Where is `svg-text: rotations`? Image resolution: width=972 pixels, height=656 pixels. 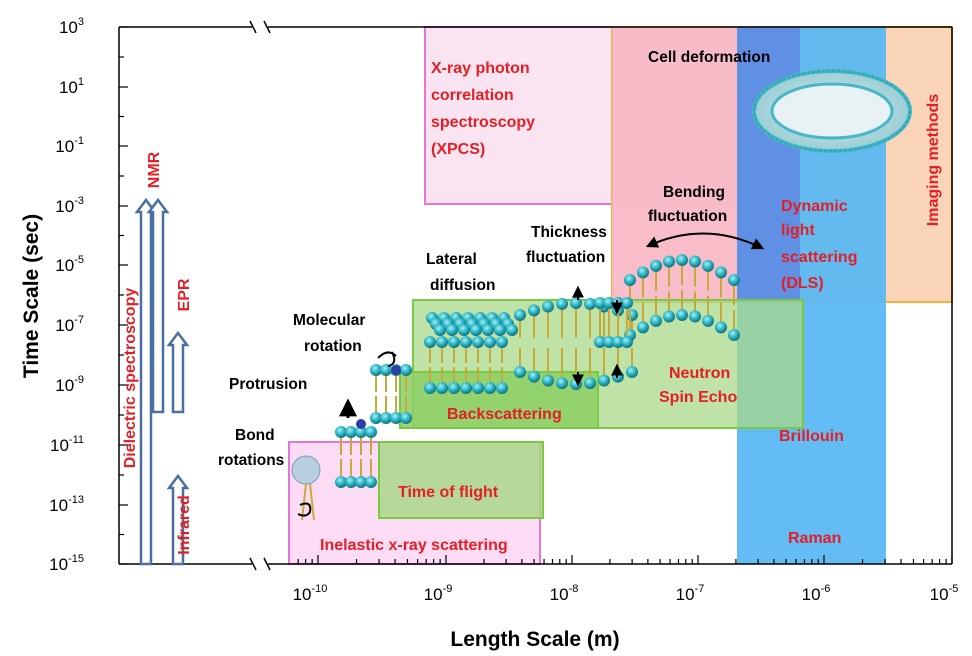 svg-text: rotations is located at coordinates (251, 460).